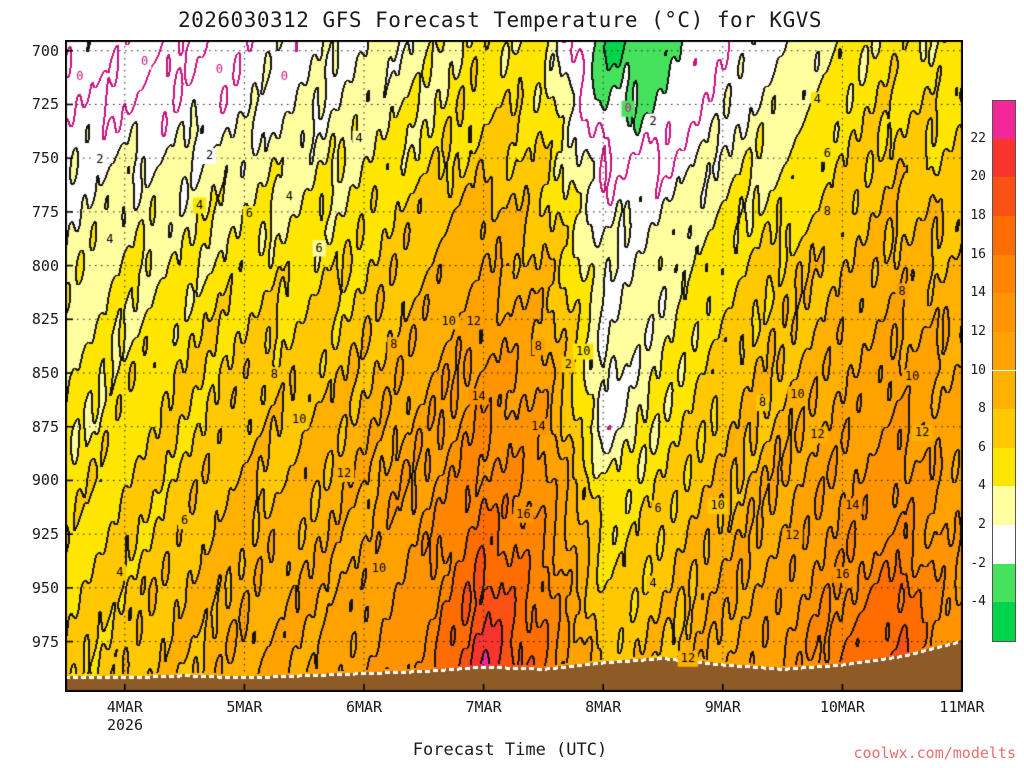  I want to click on x-tick-label: 10MAR, so click(842, 707).